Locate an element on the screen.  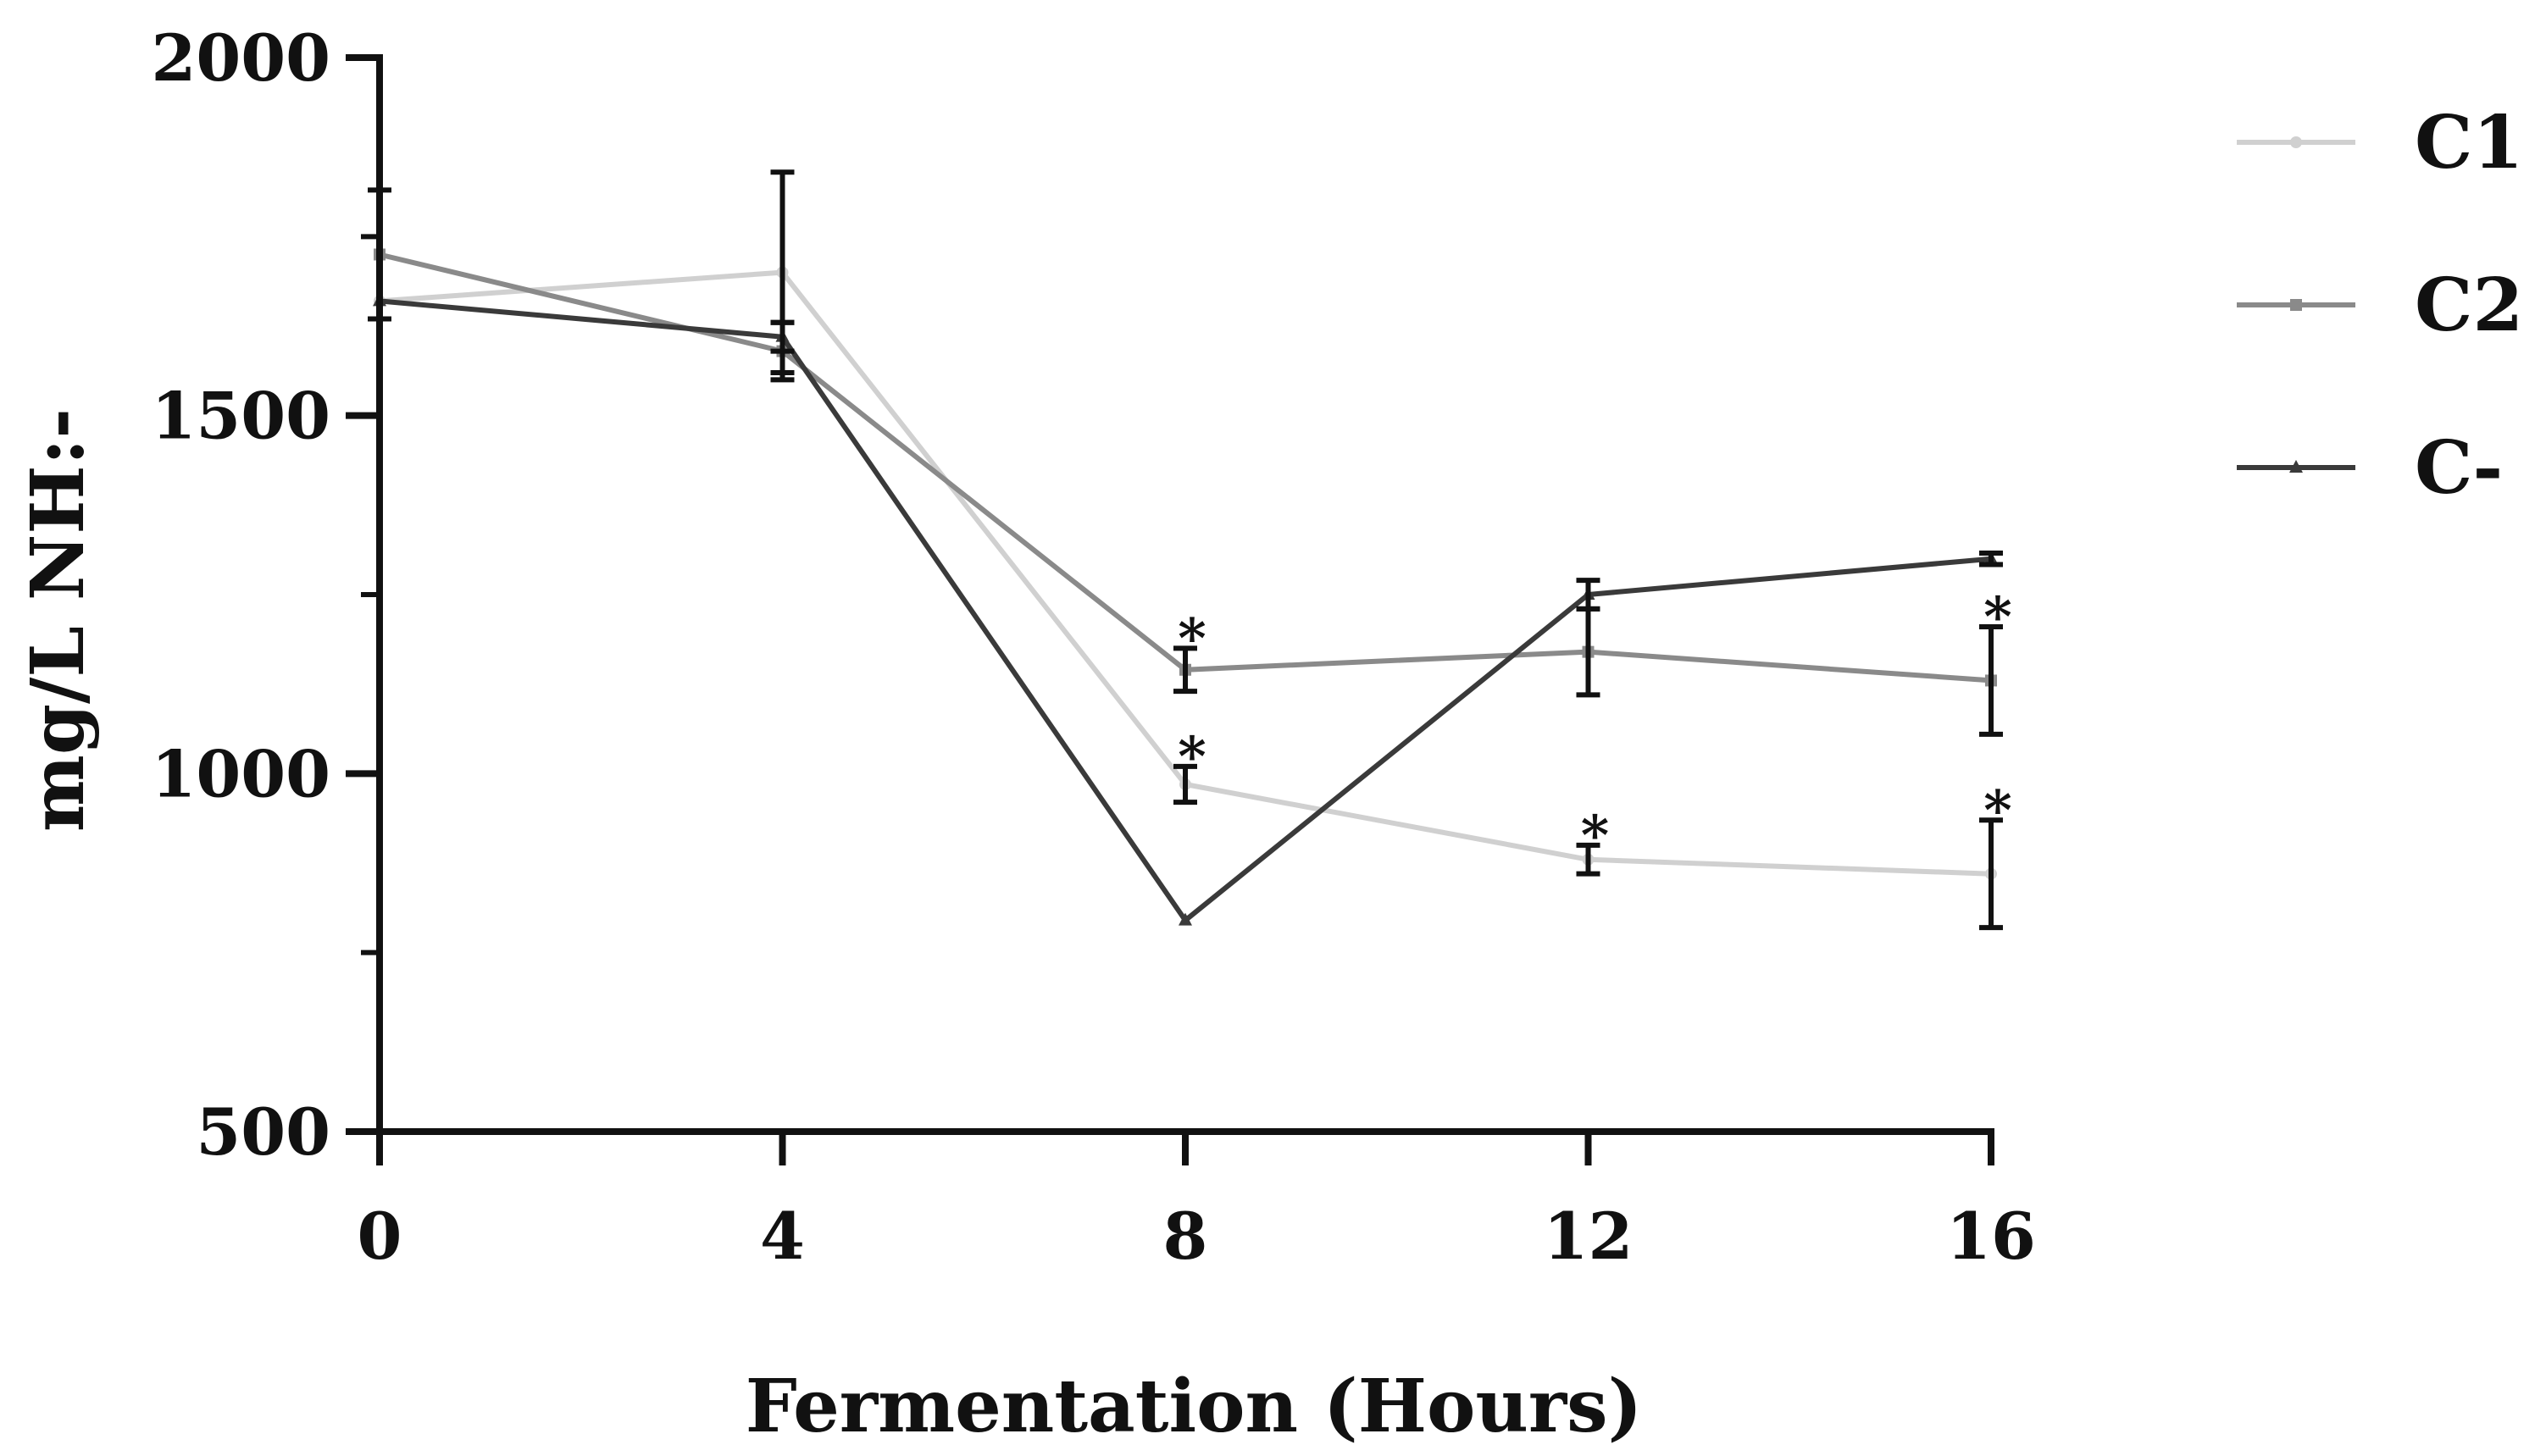
legend-label-c2: C2 is located at coordinates (2469, 305).